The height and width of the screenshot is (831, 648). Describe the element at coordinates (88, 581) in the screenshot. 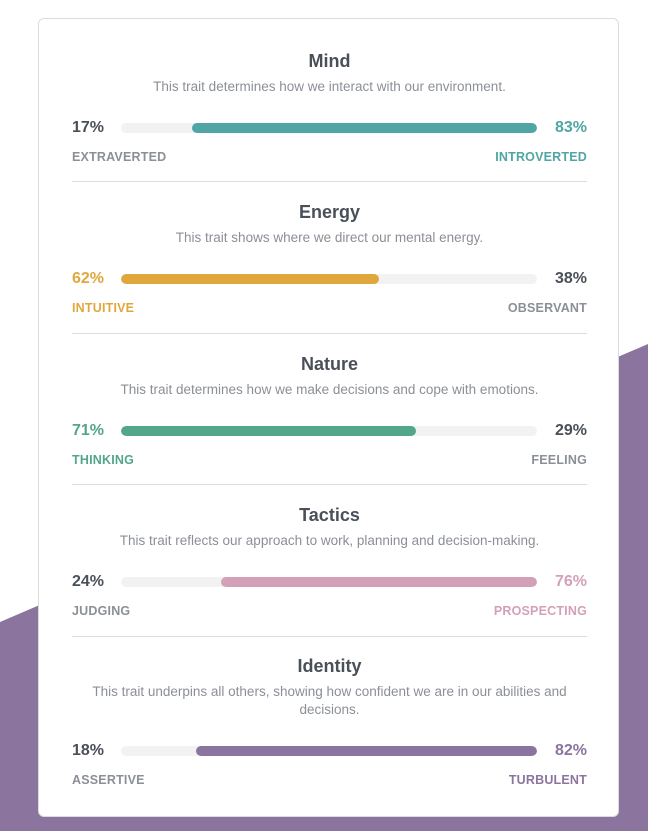

I see `left-percent: 24%` at that location.